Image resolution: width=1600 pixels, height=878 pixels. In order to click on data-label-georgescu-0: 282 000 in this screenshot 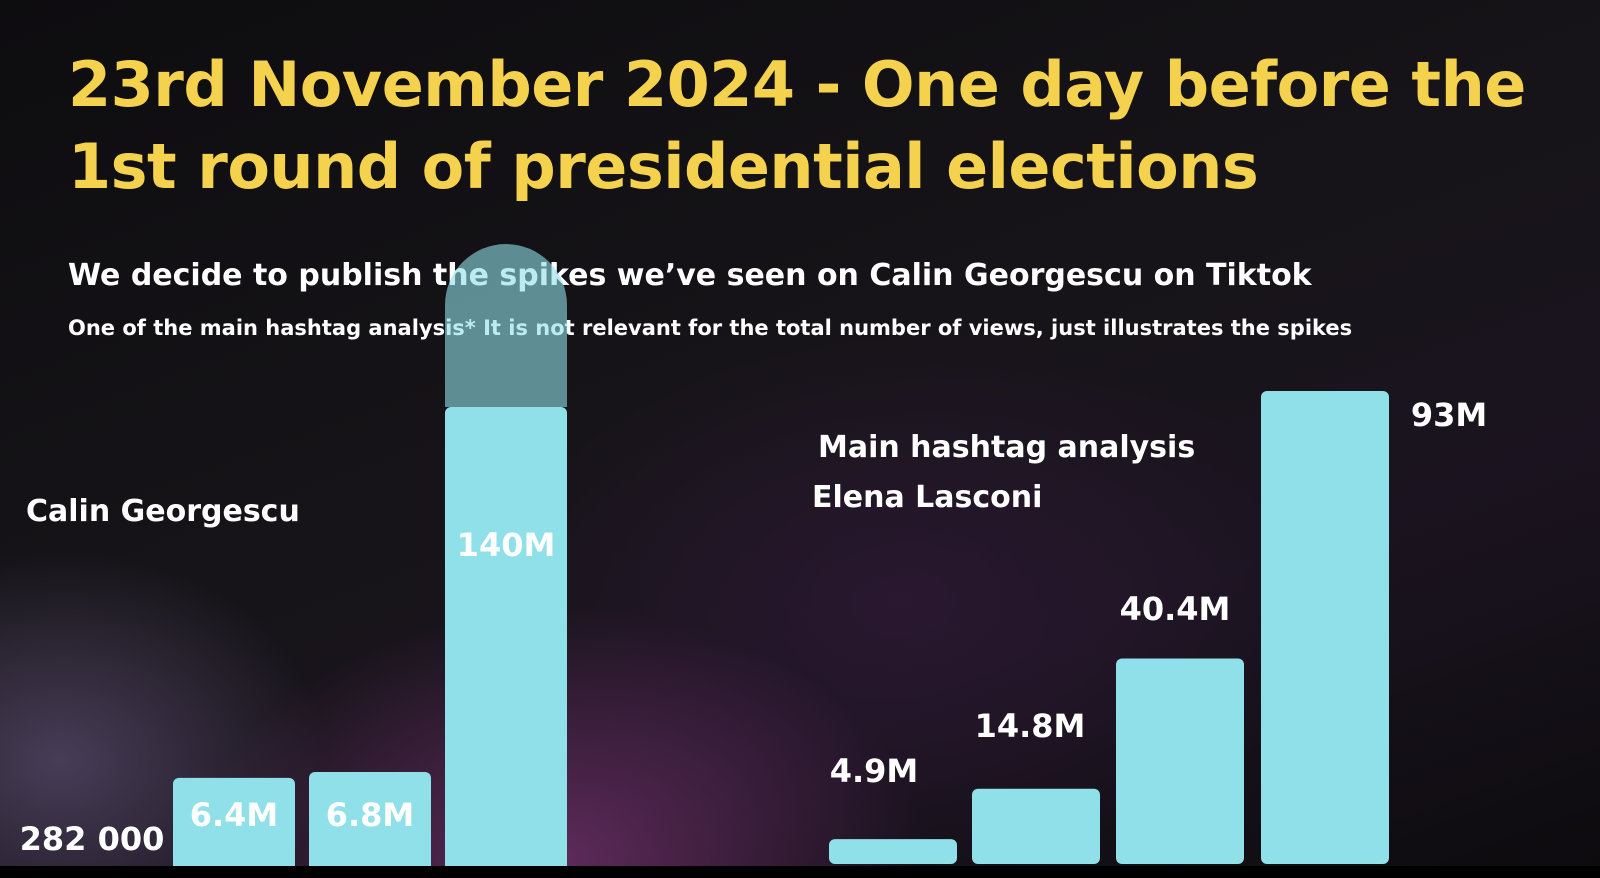, I will do `click(92, 839)`.